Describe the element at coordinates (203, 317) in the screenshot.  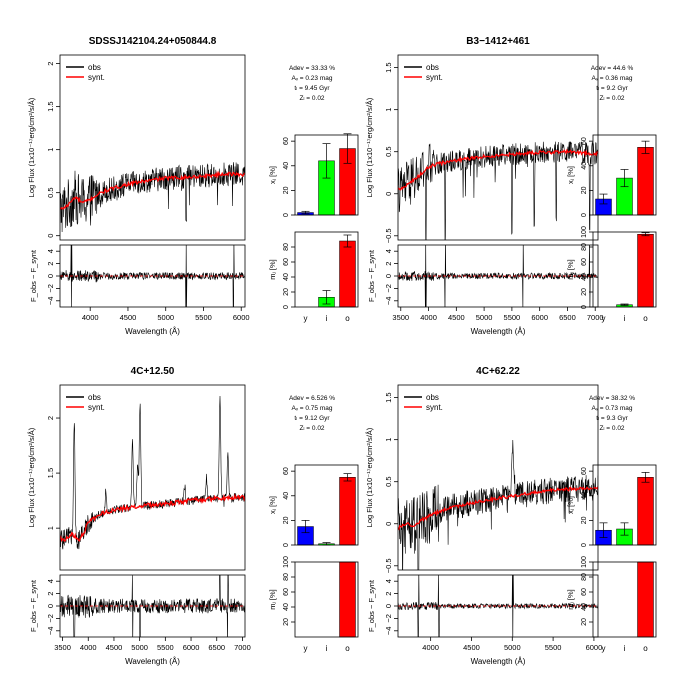
I see `x-tick-label: 5500` at that location.